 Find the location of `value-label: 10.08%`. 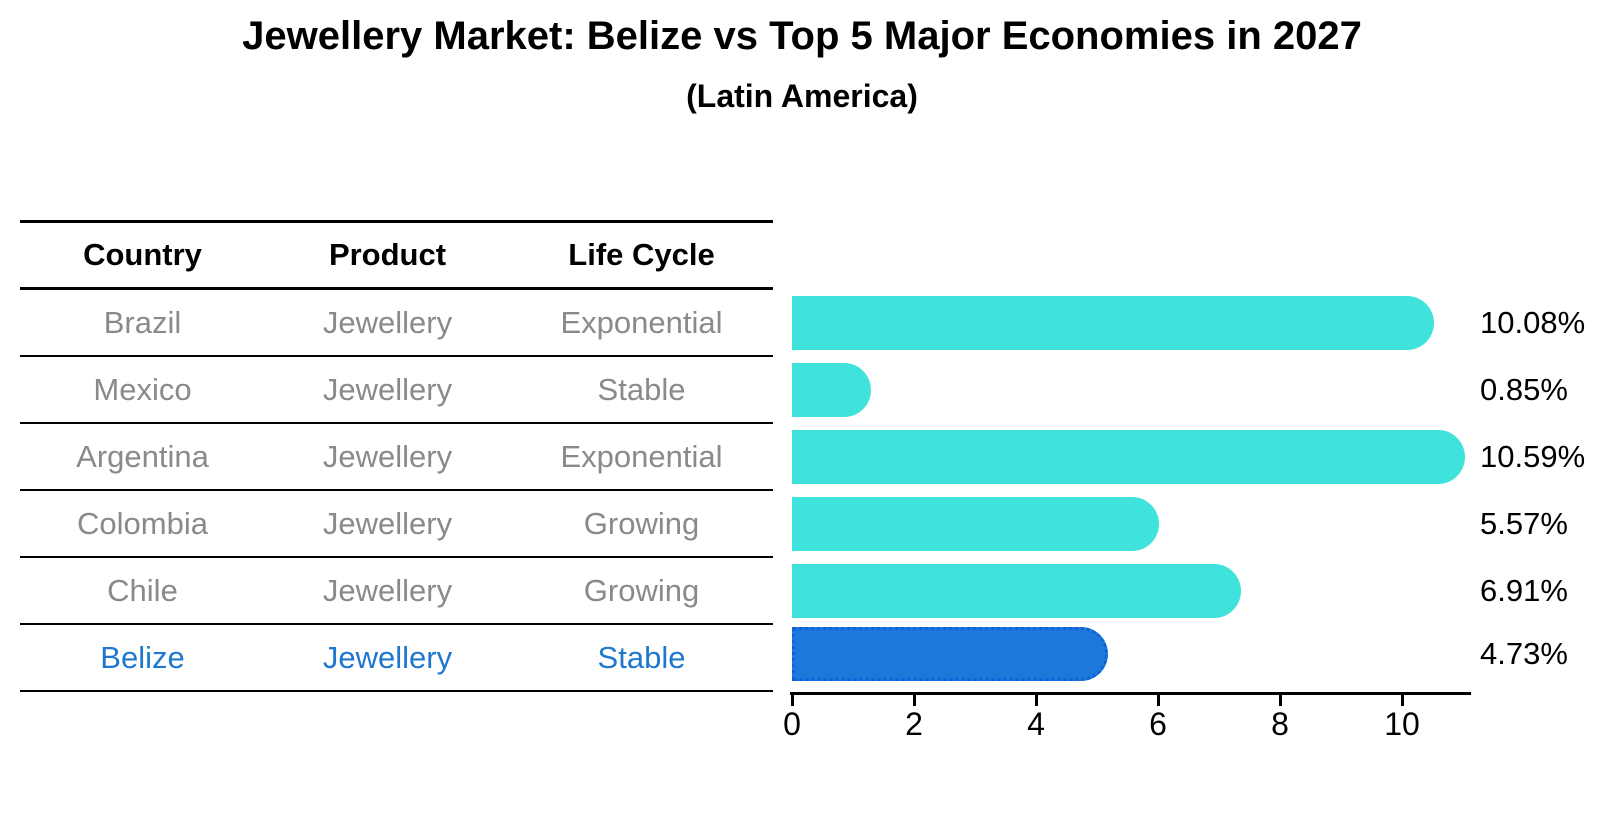

value-label: 10.08% is located at coordinates (1533, 322).